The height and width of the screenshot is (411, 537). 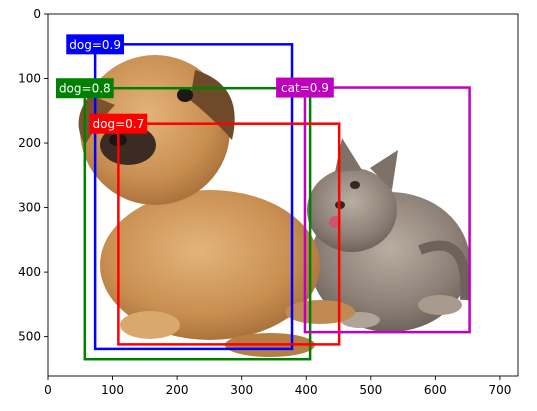 I want to click on detection-label: dog=0.8, so click(x=84, y=88).